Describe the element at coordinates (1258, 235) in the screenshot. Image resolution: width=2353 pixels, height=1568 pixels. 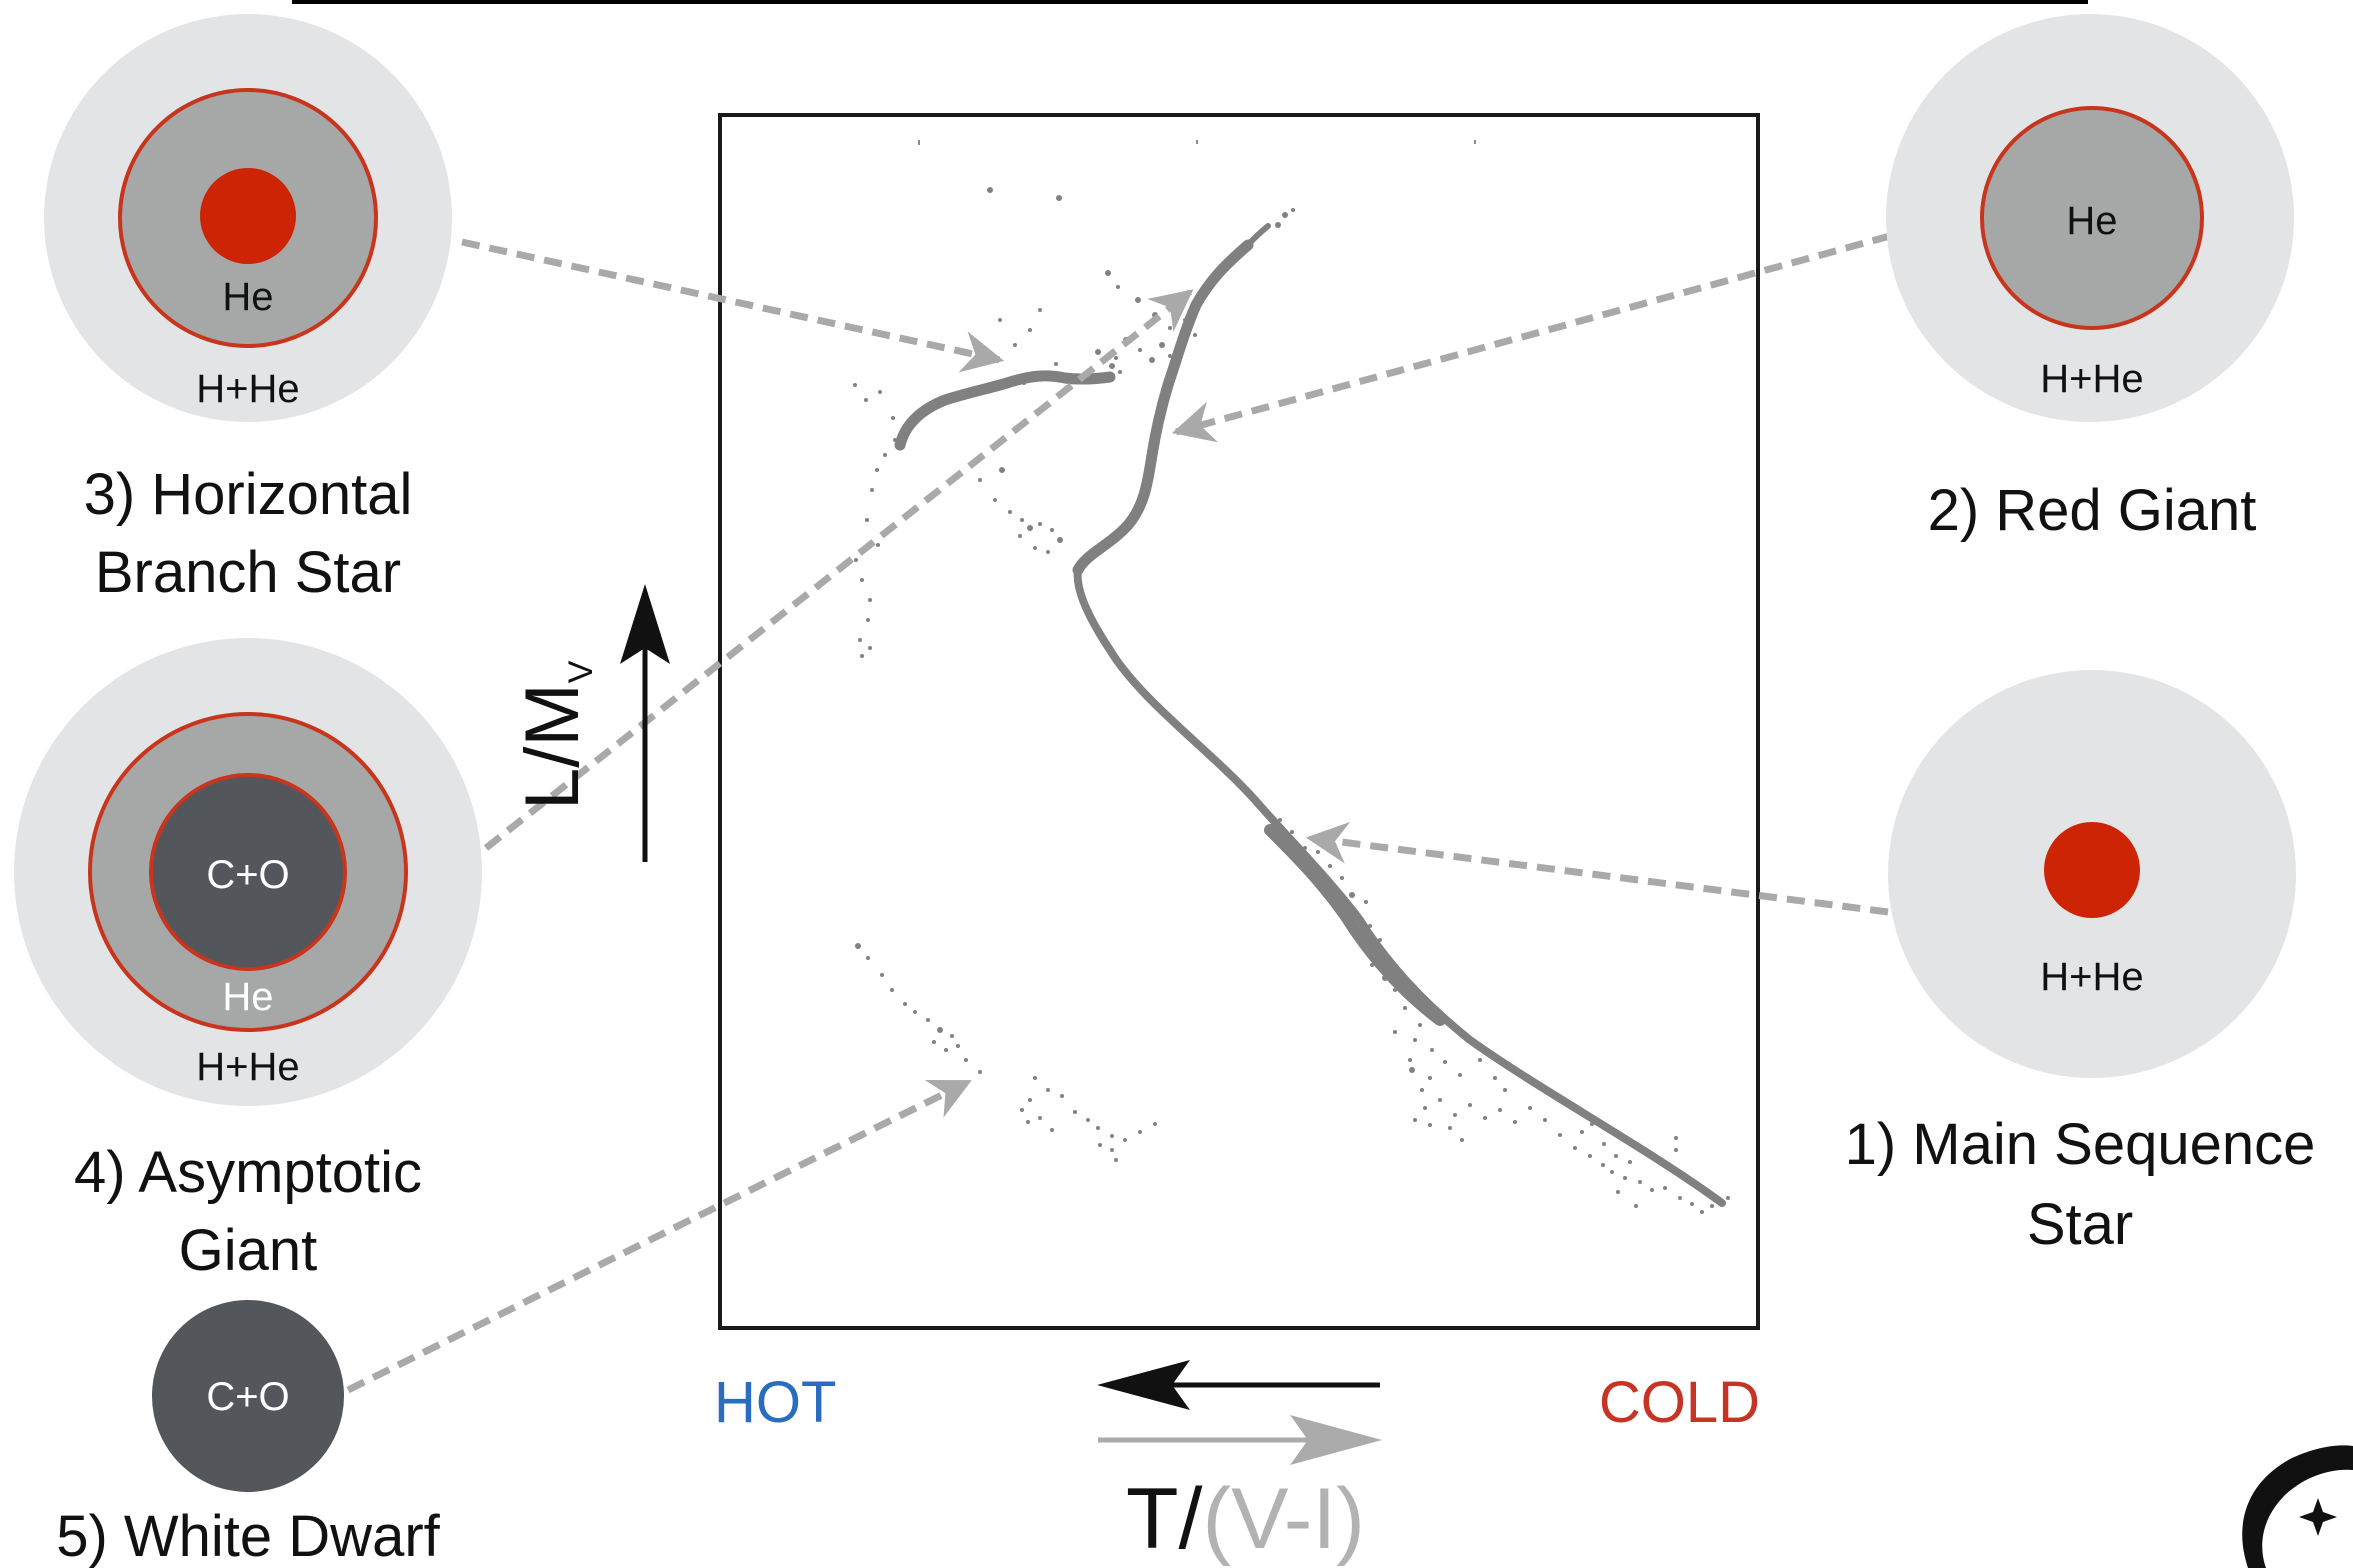
I see `red-giant-tip` at that location.